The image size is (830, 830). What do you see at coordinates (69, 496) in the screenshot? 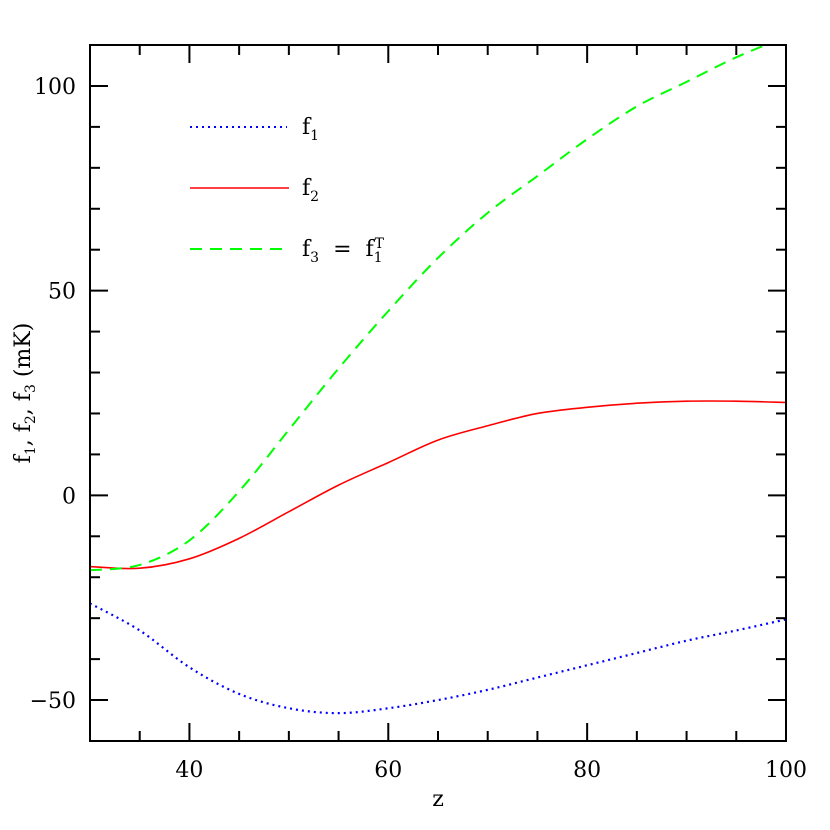
I see `y-tick-label: 0` at bounding box center [69, 496].